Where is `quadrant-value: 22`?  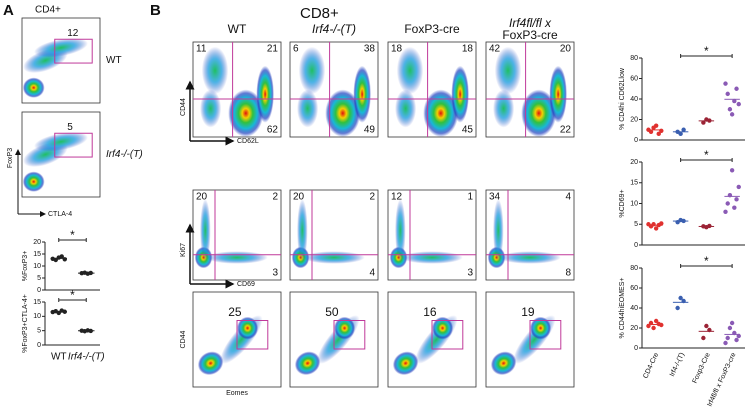
quadrant-value: 22 is located at coordinates (566, 130).